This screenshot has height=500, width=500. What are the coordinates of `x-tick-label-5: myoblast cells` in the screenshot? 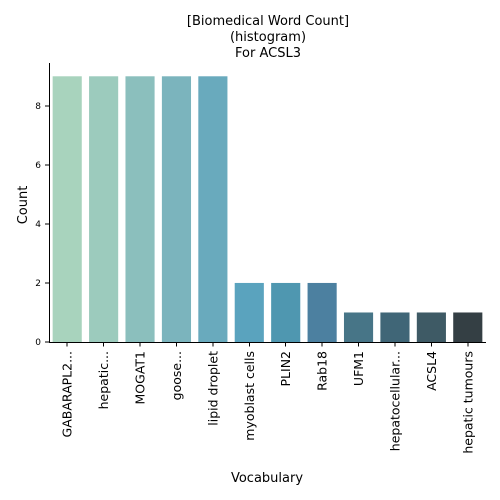 It's located at (249, 396).